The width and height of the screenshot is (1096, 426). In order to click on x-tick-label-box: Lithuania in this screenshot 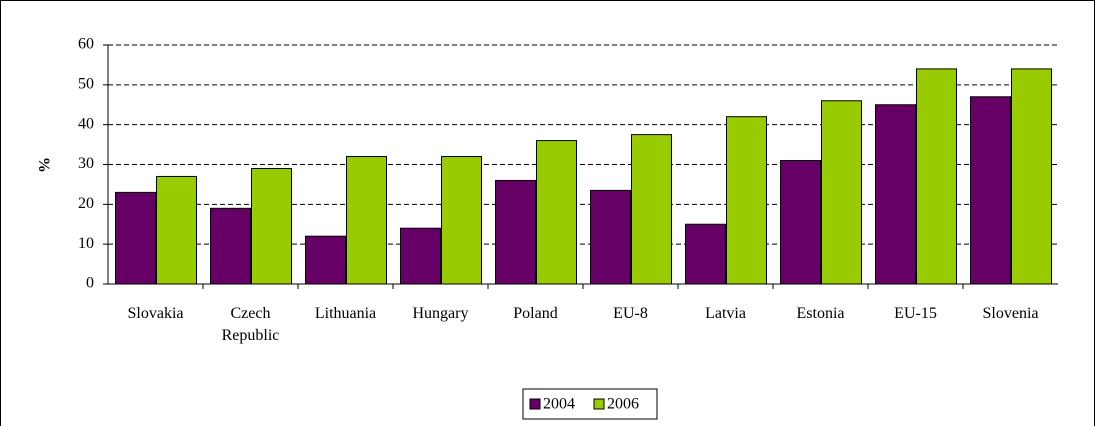, I will do `click(345, 313)`.